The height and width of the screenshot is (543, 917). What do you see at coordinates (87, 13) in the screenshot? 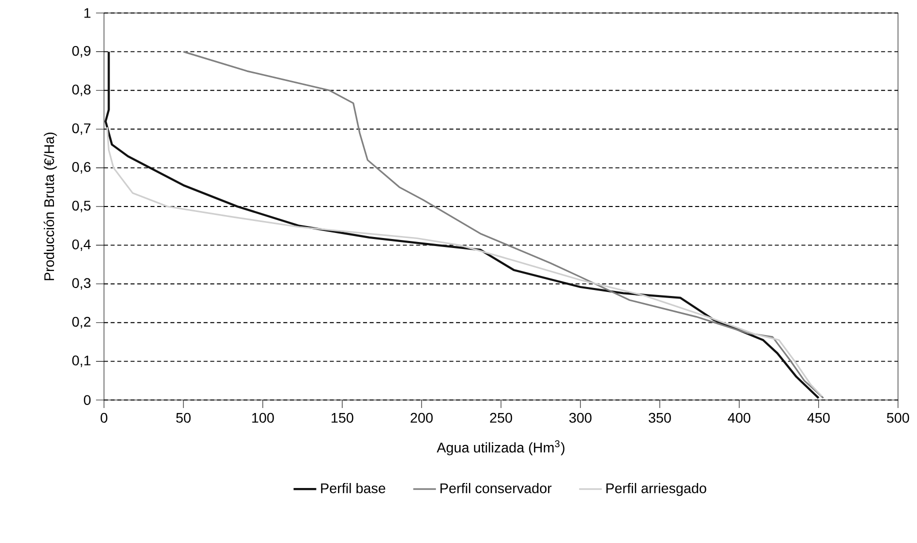
I see `y-tick-label: 1` at bounding box center [87, 13].